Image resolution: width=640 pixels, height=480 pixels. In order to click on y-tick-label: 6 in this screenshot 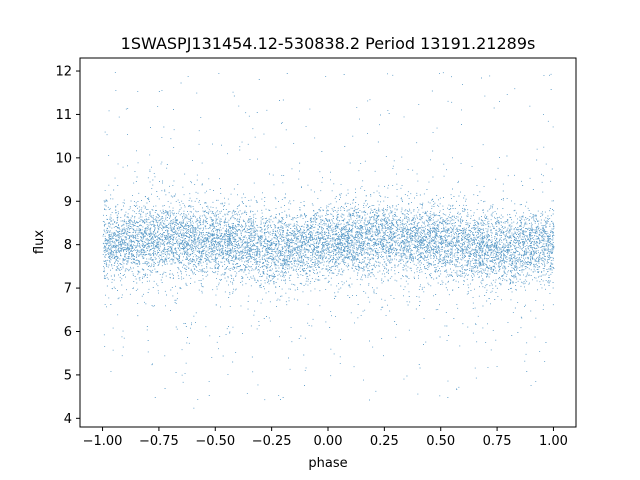, I will do `click(68, 332)`.